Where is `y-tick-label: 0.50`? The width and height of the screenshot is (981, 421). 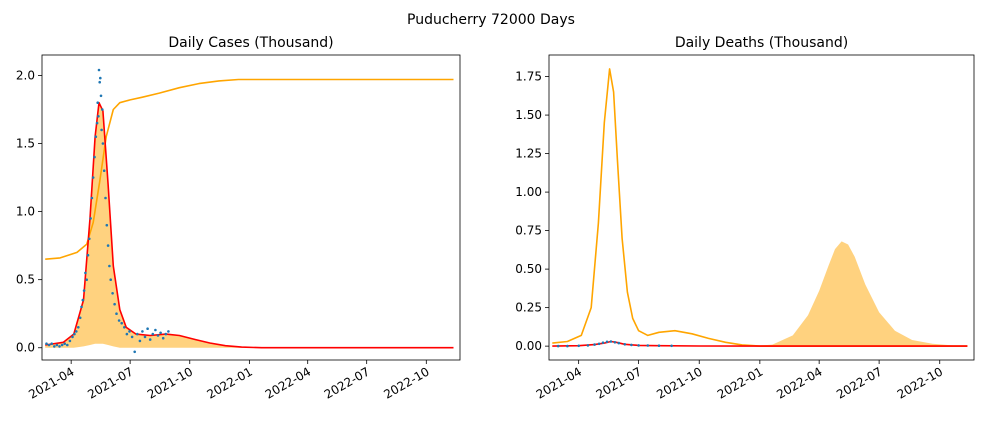
y-tick-label: 0.50 is located at coordinates (528, 269).